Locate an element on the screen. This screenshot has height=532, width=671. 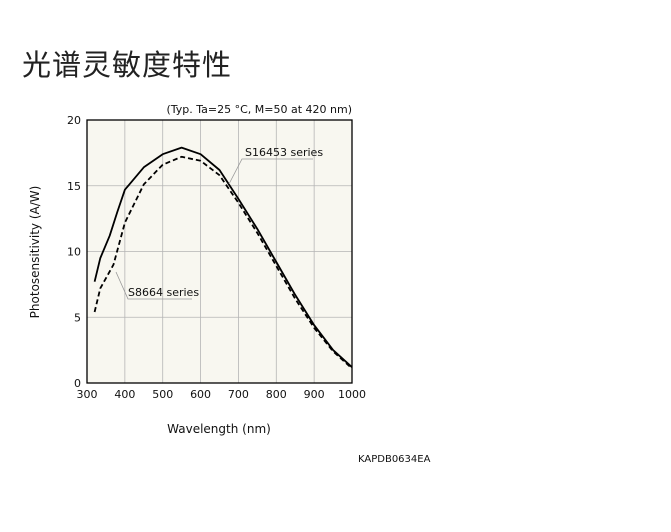
y-axis-label: Photosensitivity (A/W) is located at coordinates (35, 252).